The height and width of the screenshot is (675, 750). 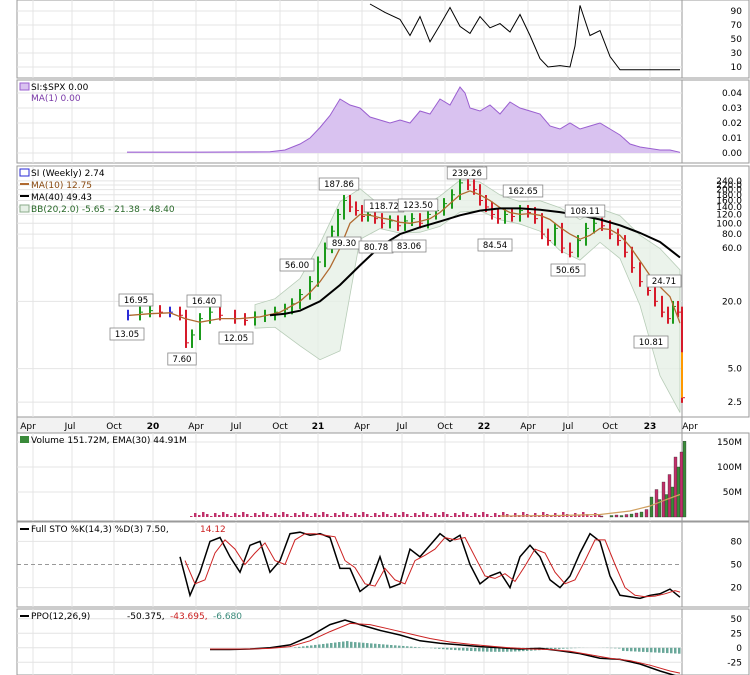 I want to click on price-annotation: 16.40, so click(x=204, y=302).